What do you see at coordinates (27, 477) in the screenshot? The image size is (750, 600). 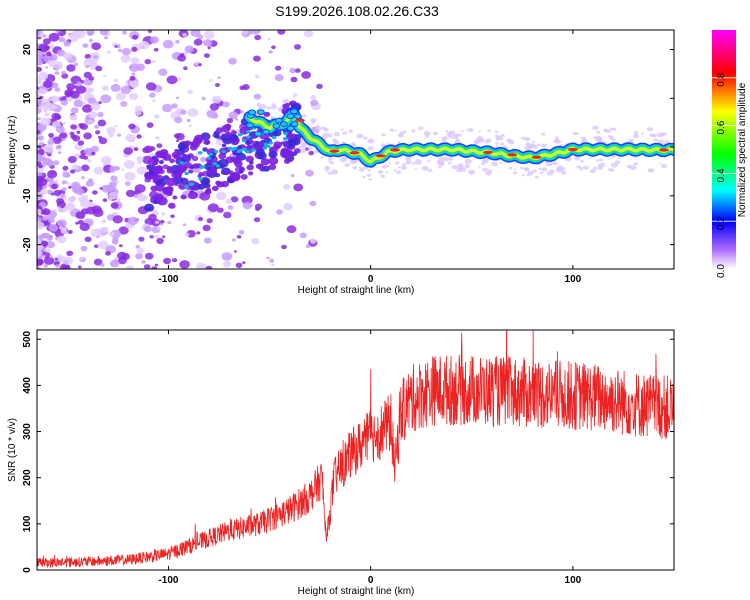 I see `snr-y-tick-label: 200` at bounding box center [27, 477].